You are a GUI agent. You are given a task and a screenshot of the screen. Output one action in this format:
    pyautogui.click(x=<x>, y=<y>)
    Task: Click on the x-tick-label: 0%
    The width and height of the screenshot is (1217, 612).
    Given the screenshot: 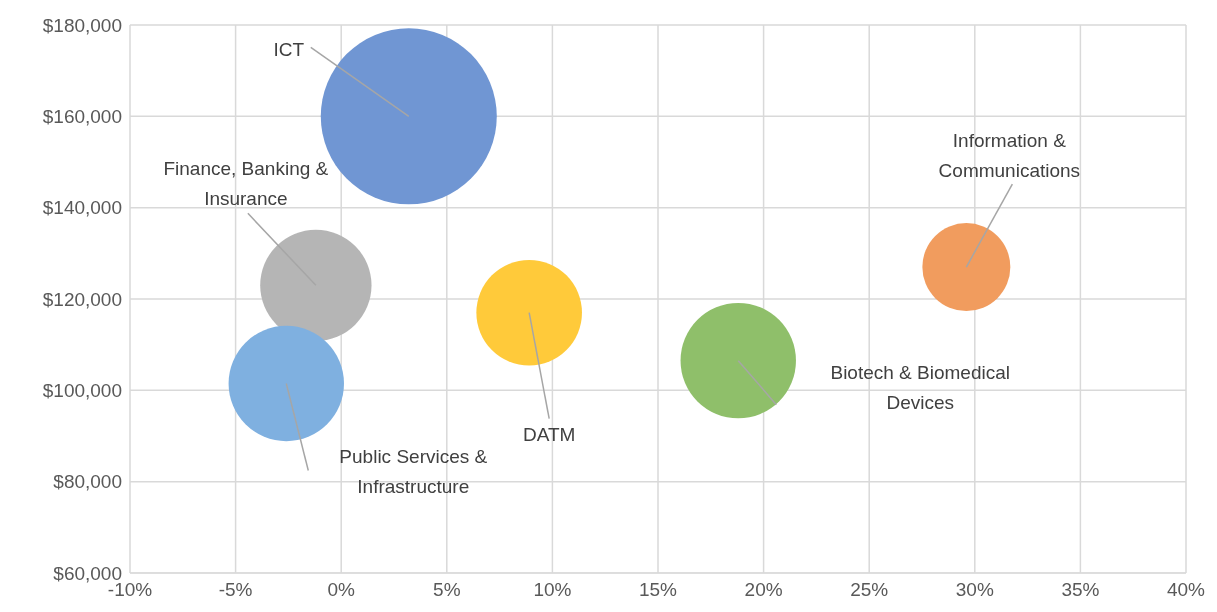 What is the action you would take?
    pyautogui.click(x=341, y=590)
    